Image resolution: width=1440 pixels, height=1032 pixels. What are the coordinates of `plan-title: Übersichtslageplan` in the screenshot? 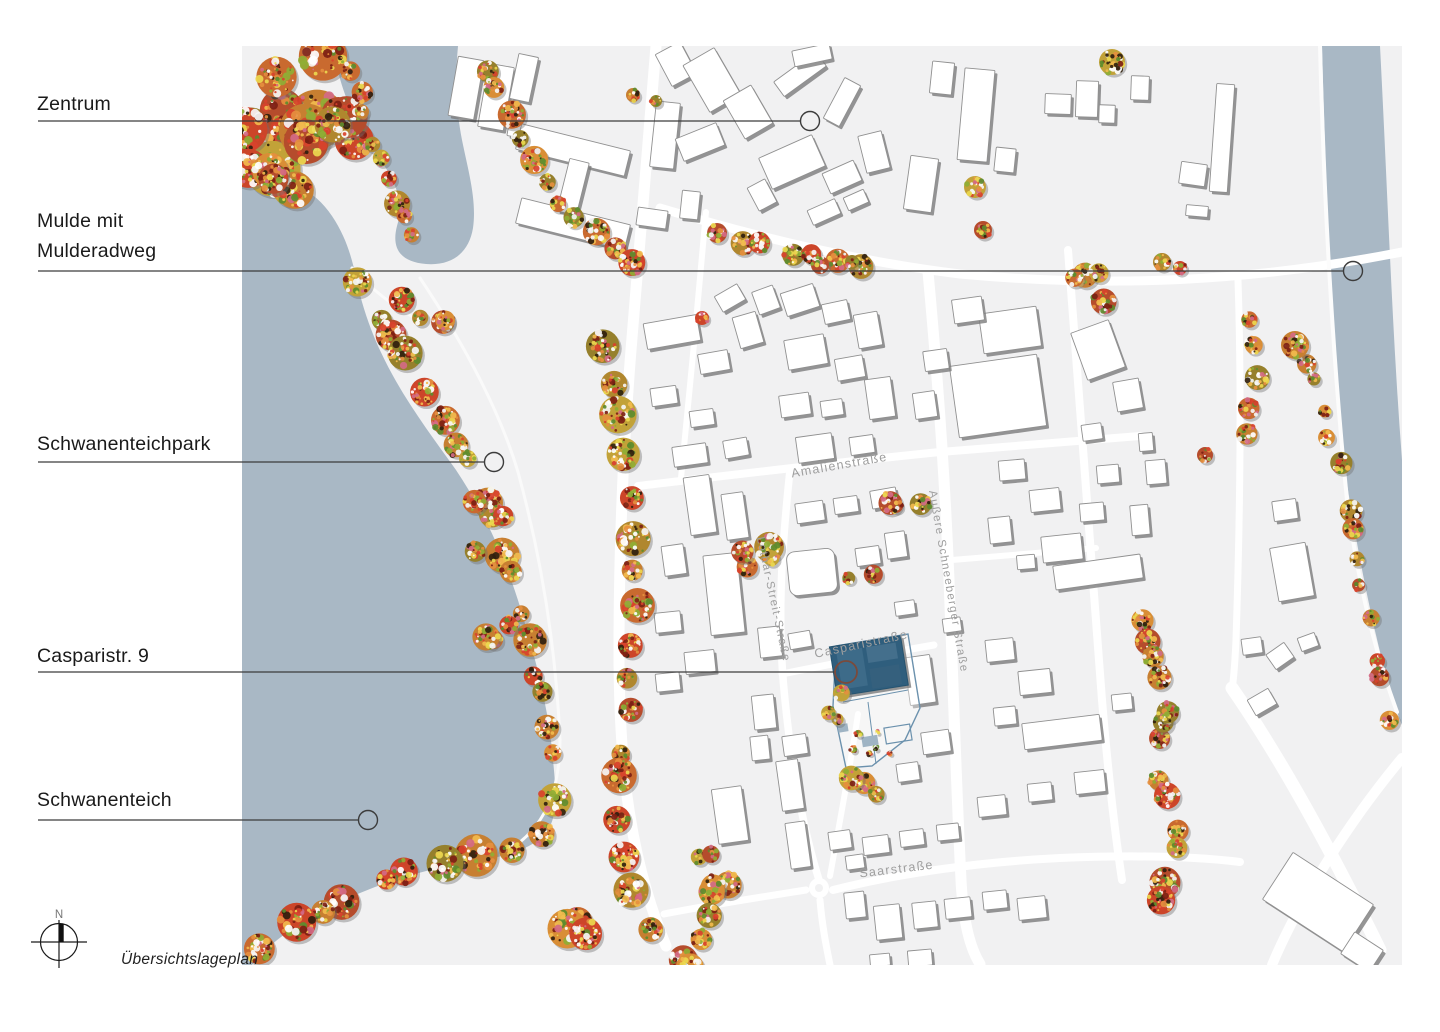 It's located at (190, 959).